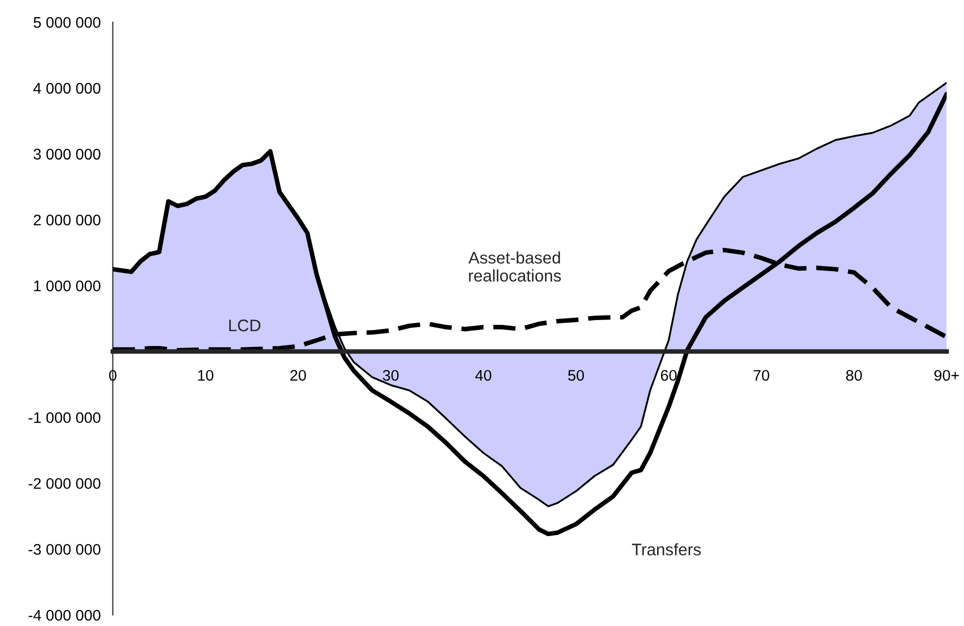 Image resolution: width=964 pixels, height=626 pixels. I want to click on y-tick-label: 4 000 000, so click(66, 88).